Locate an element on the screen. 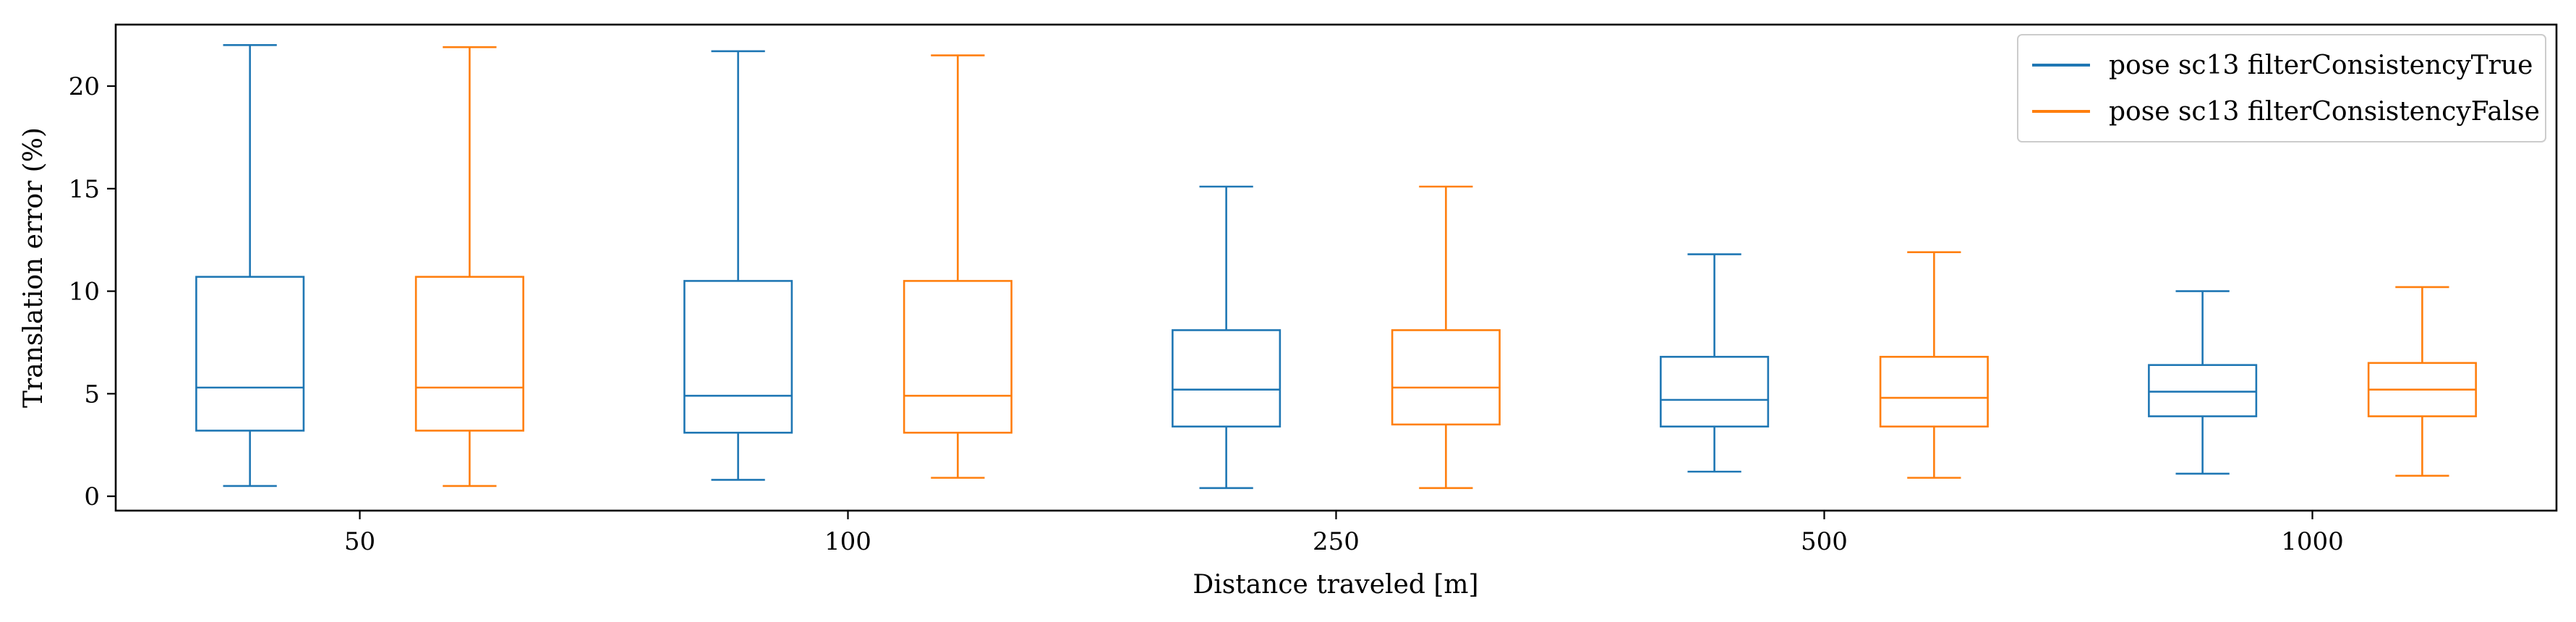  y-tick-label: 20 is located at coordinates (84, 86).